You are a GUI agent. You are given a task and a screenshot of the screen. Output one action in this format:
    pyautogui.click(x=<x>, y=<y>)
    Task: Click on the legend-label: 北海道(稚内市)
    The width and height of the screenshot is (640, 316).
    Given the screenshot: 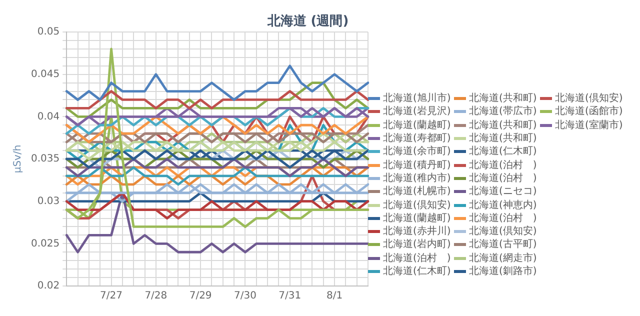 What is the action you would take?
    pyautogui.click(x=417, y=178)
    